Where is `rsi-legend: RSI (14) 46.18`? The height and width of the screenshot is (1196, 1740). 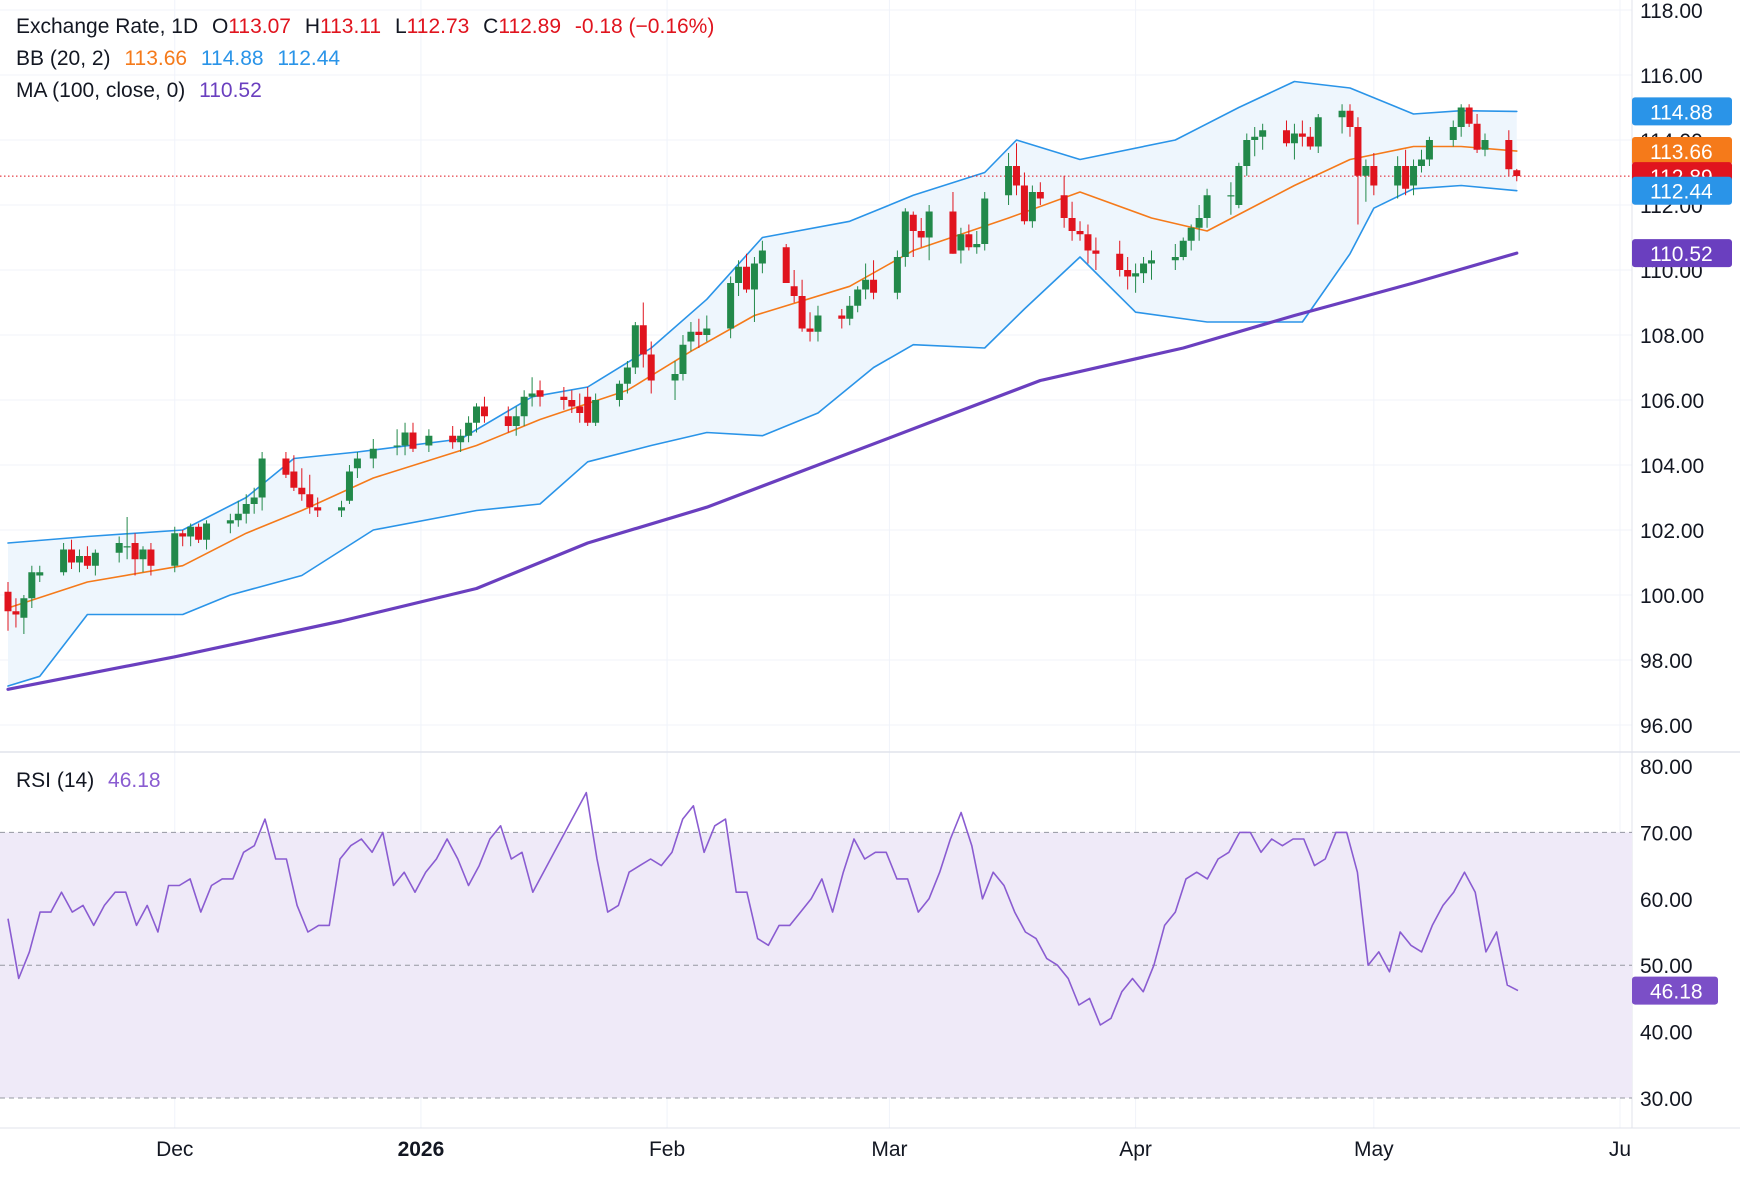
rsi-legend: RSI (14) 46.18 is located at coordinates (92, 781).